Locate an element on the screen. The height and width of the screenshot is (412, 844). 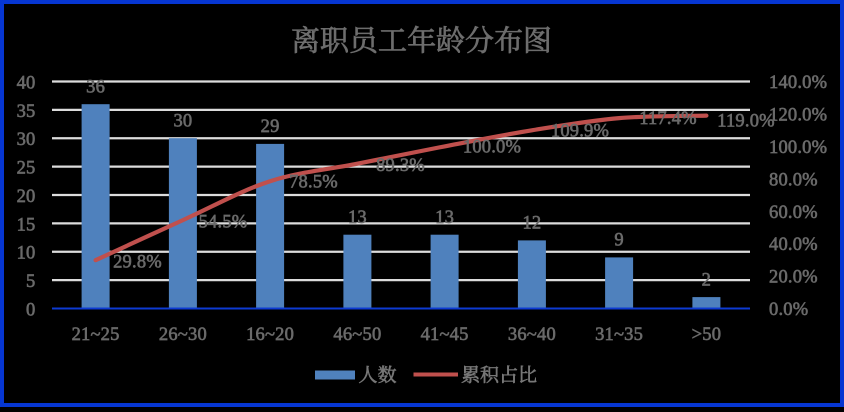
svg-text: 60.0% is located at coordinates (793, 213).